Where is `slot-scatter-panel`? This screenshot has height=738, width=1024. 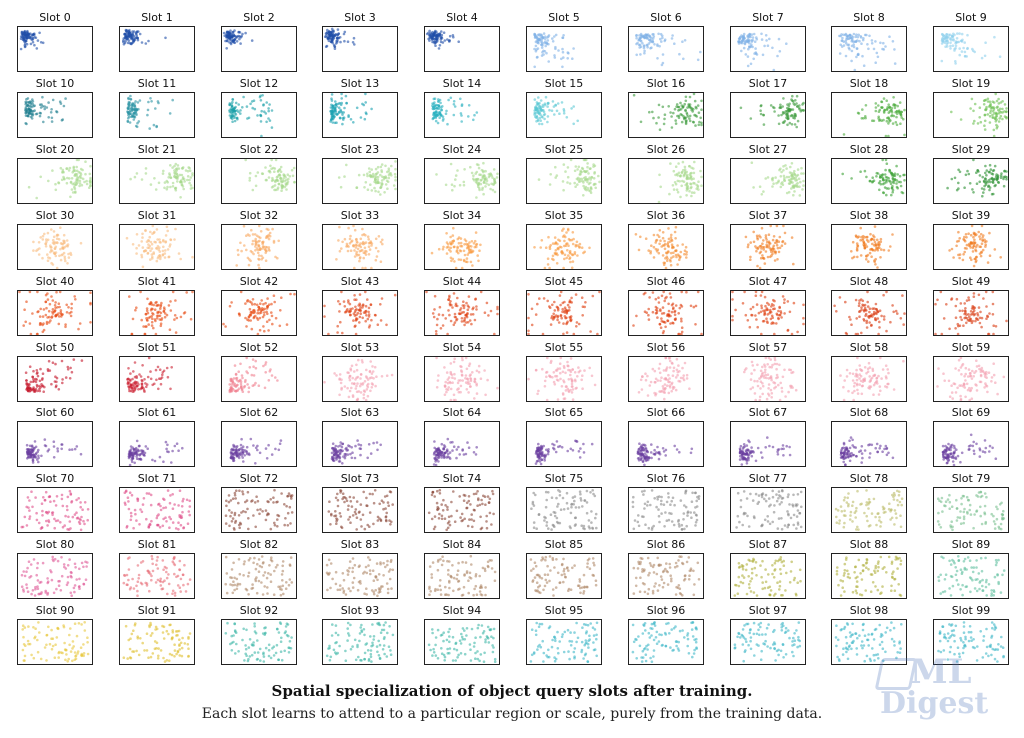 slot-scatter-panel is located at coordinates (869, 49).